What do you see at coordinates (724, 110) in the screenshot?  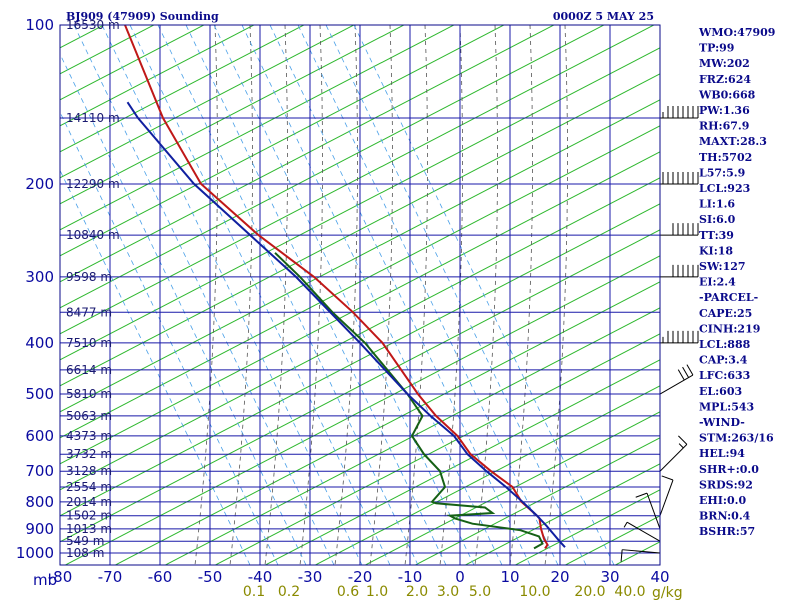 I see `index-value: PW:1.36` at bounding box center [724, 110].